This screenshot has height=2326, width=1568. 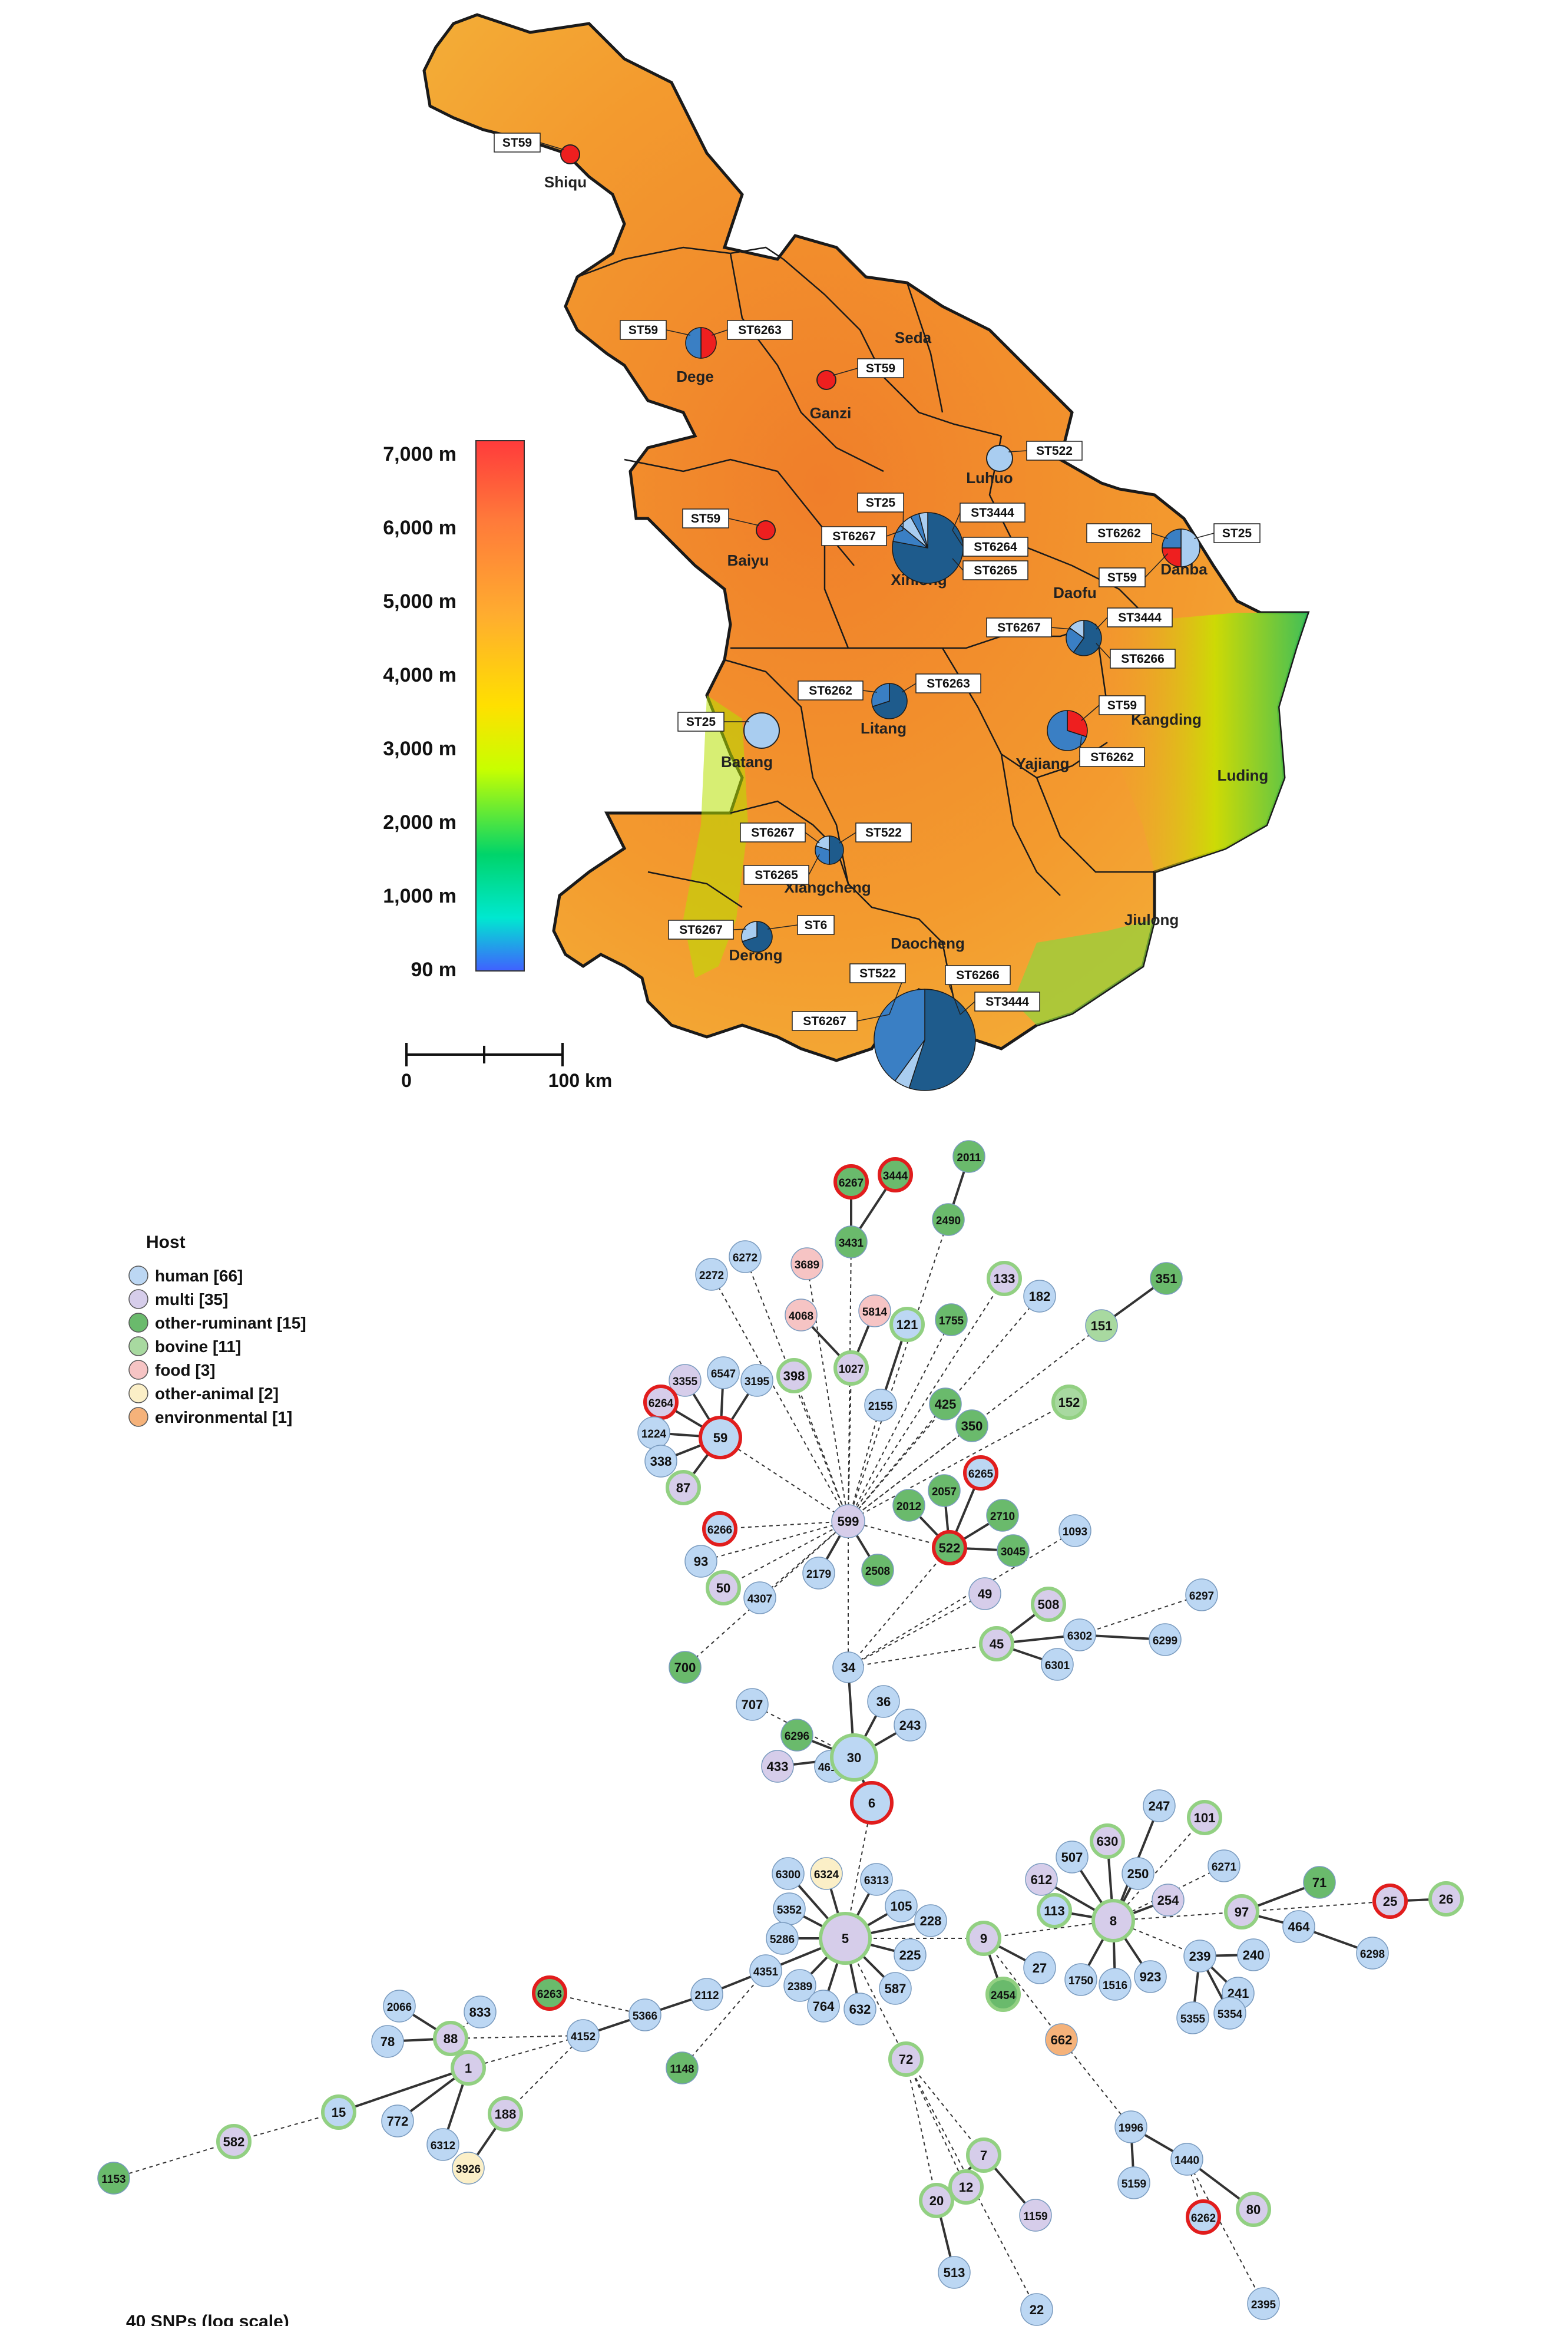 I want to click on node-st151: 151, so click(x=1101, y=1326).